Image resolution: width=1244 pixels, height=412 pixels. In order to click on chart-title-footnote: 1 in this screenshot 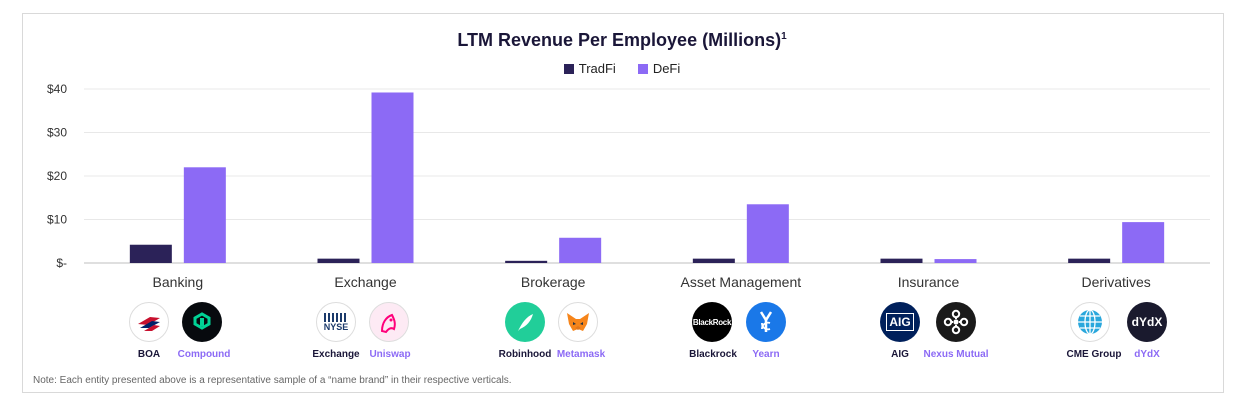, I will do `click(784, 36)`.